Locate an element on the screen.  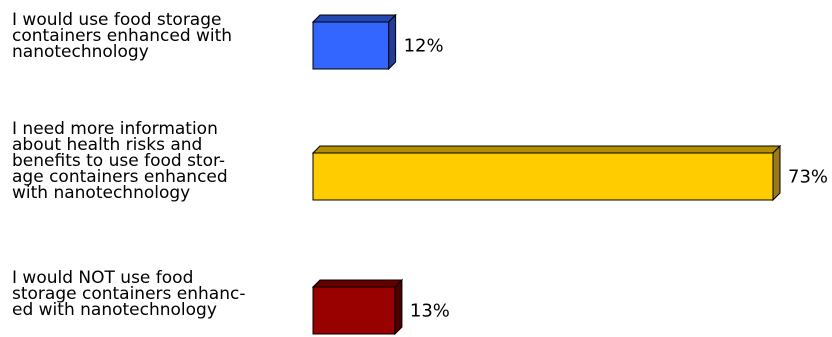
category-label-line: containers enhanced with is located at coordinates (122, 36).